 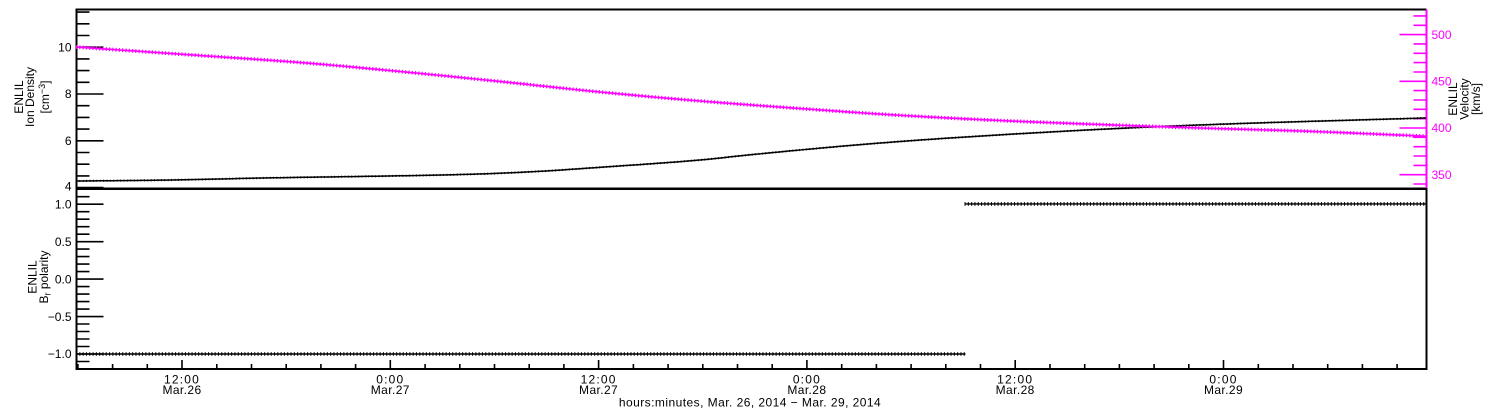 What do you see at coordinates (60, 317) in the screenshot?
I see `svg-text: −0.5` at bounding box center [60, 317].